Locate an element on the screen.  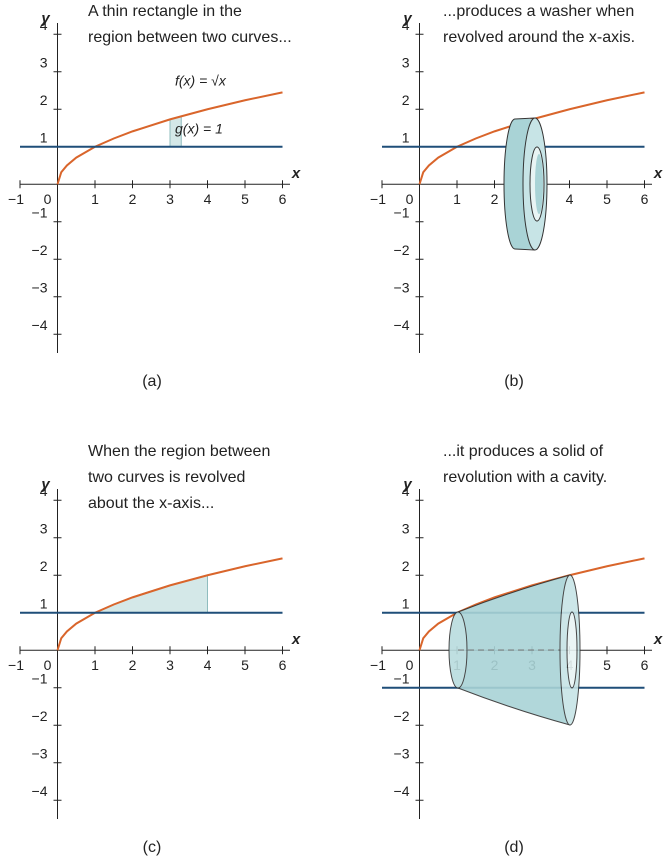
washer is located at coordinates (525, 184).